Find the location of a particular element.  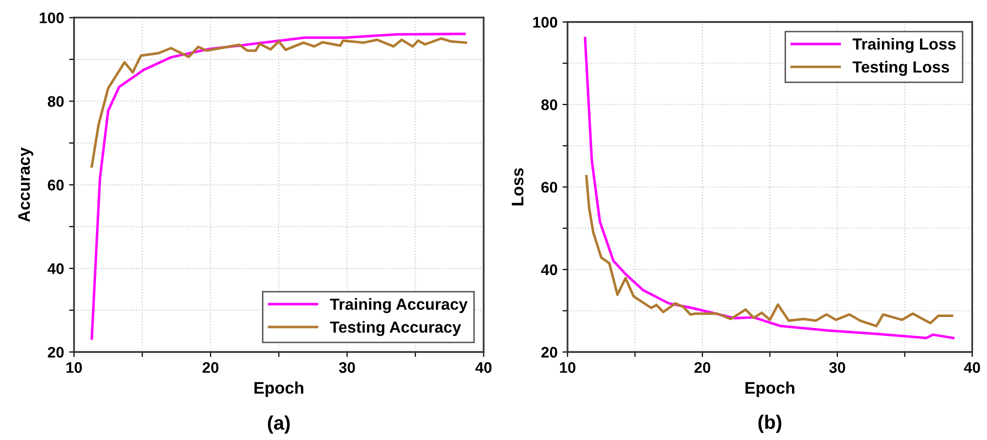

legend-label: Training Loss is located at coordinates (904, 45).